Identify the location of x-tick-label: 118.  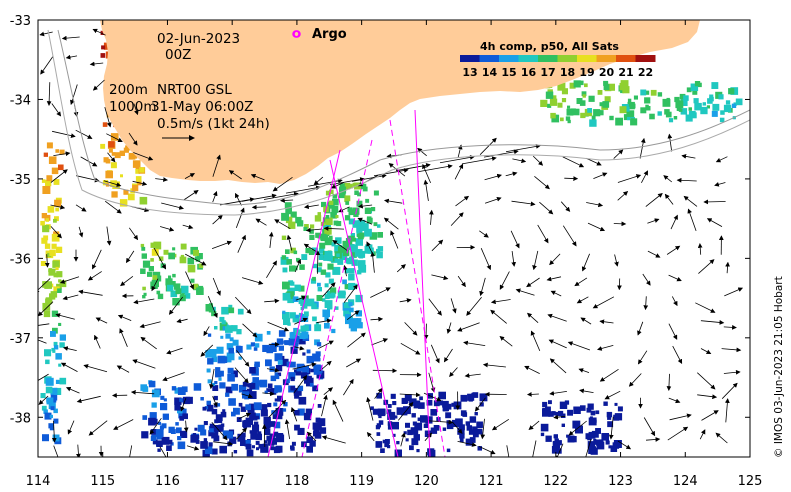
(296, 481).